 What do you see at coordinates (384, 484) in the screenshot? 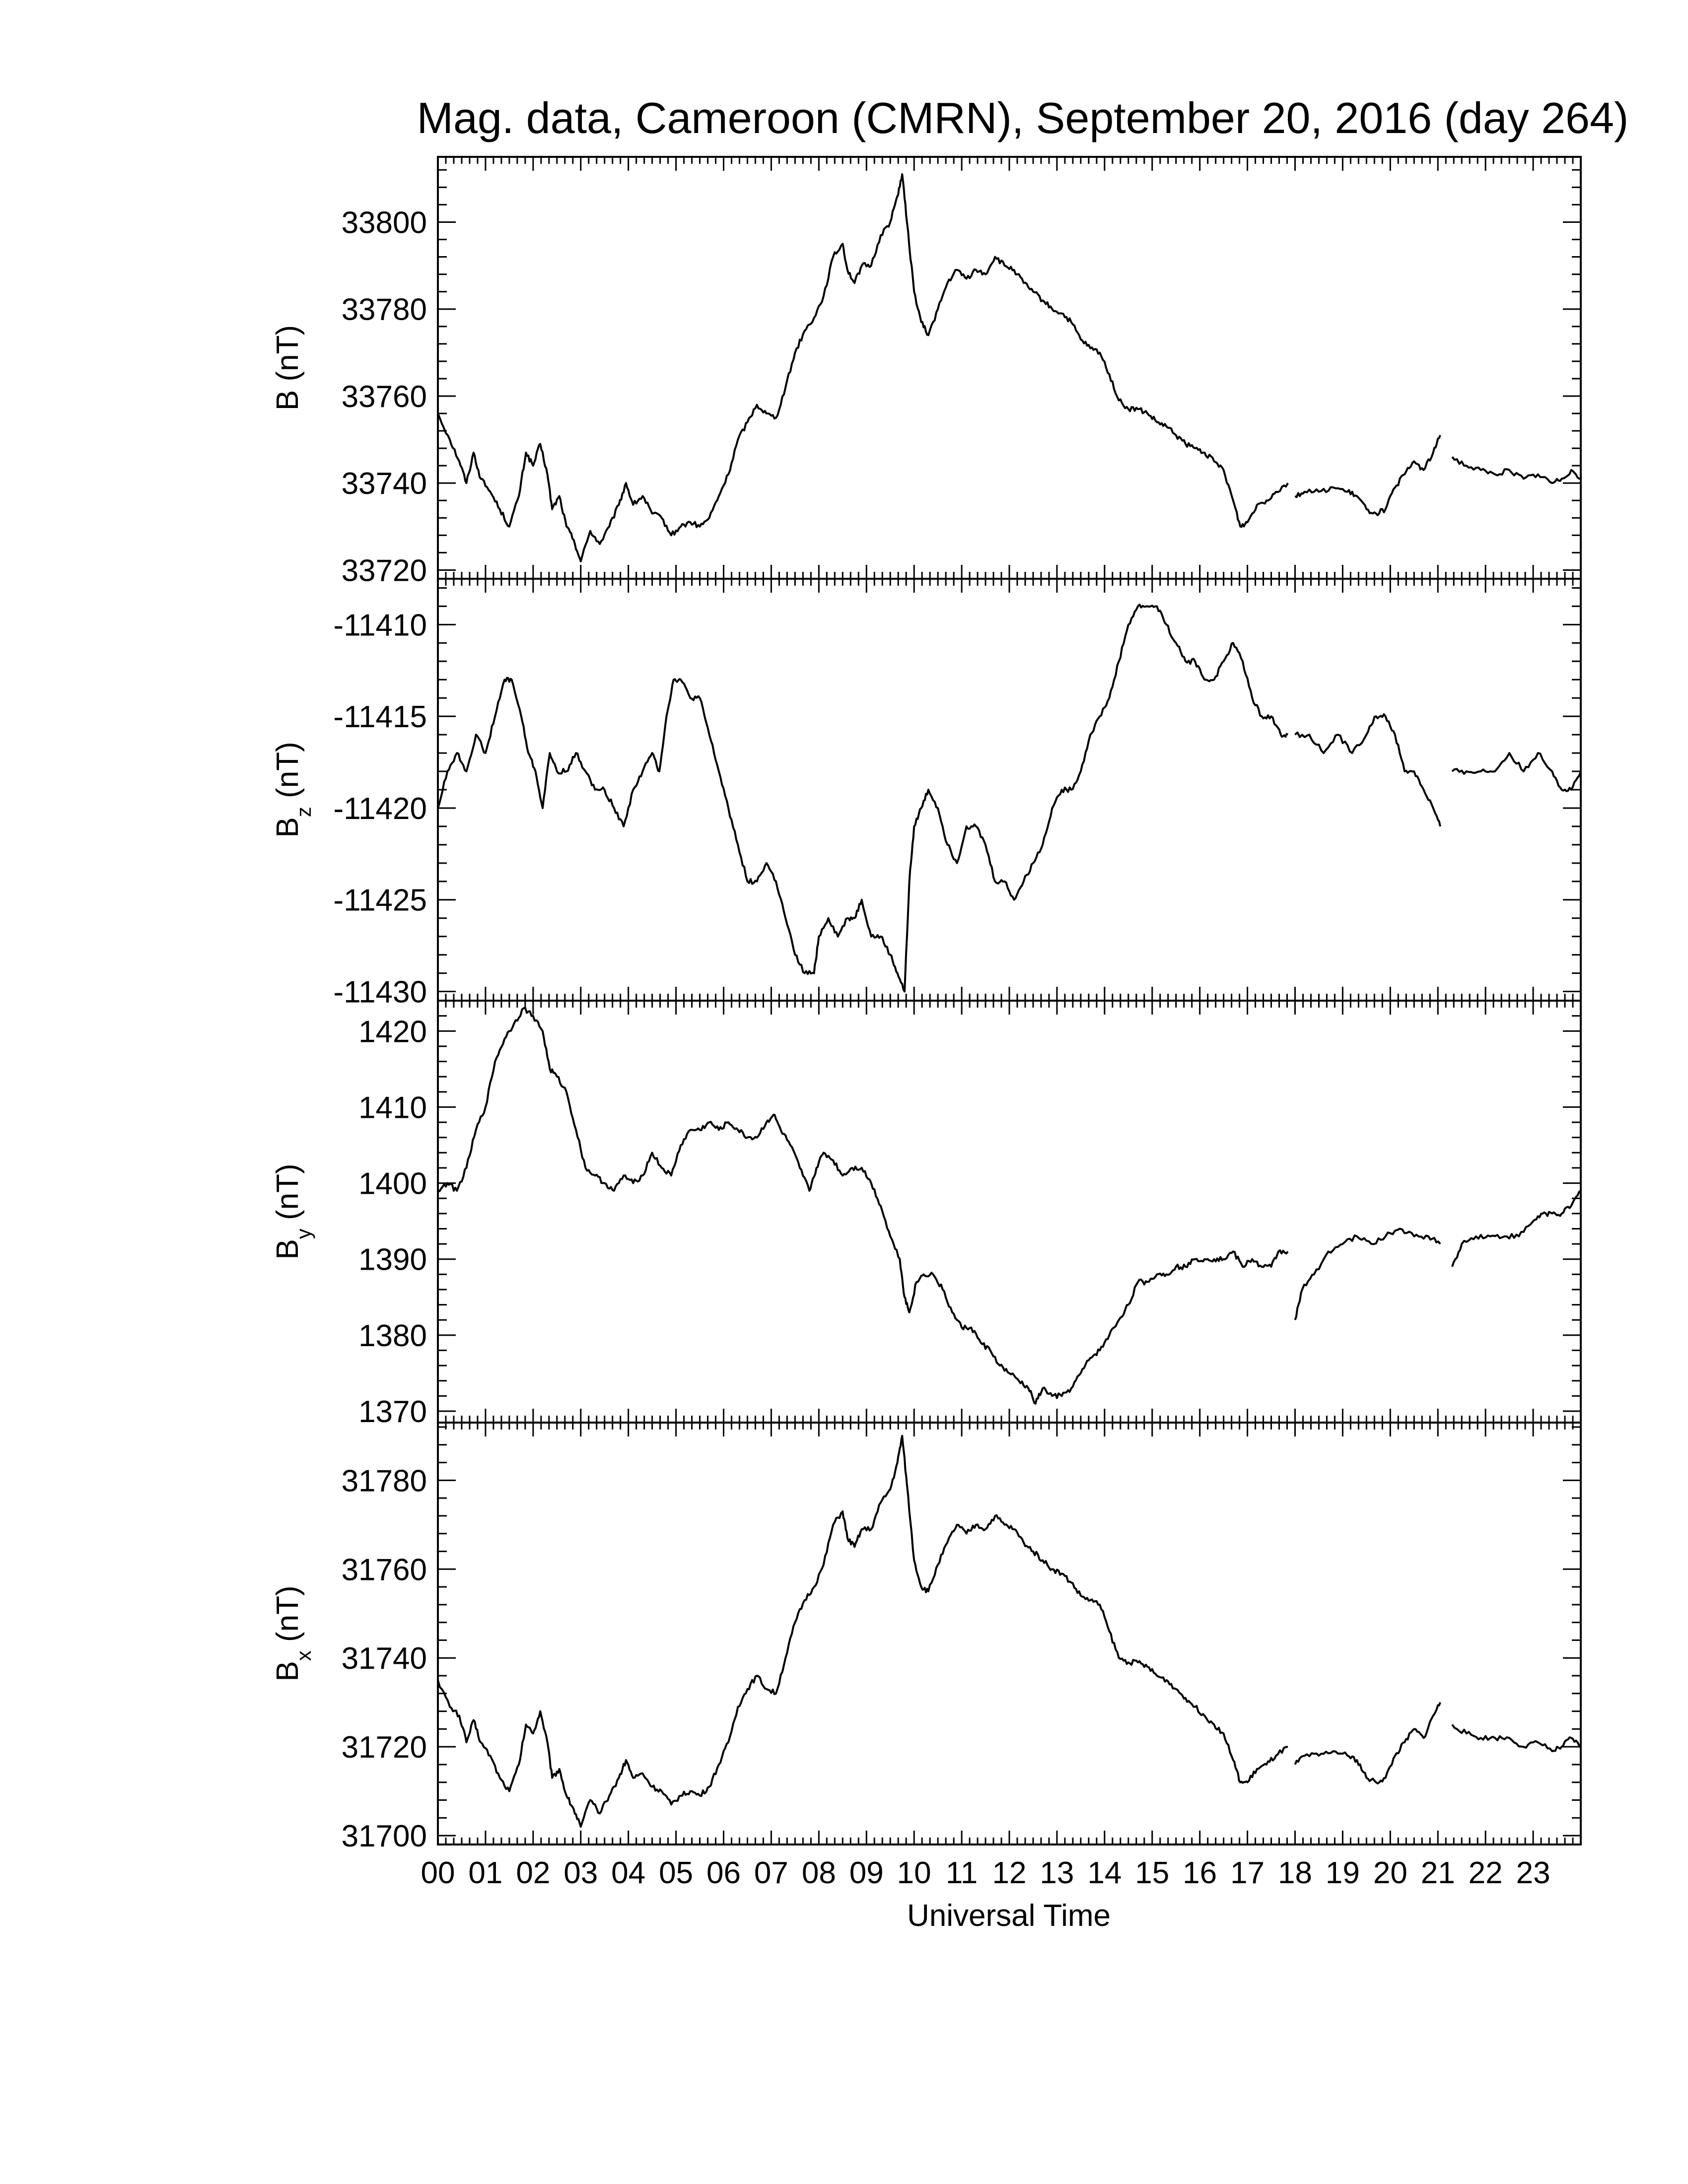
I see `y-tick-label: 33740` at bounding box center [384, 484].